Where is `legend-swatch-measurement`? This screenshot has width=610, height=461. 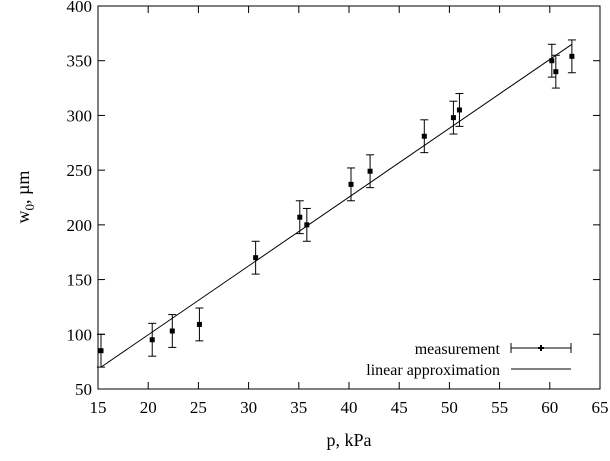
legend-swatch-measurement is located at coordinates (541, 348).